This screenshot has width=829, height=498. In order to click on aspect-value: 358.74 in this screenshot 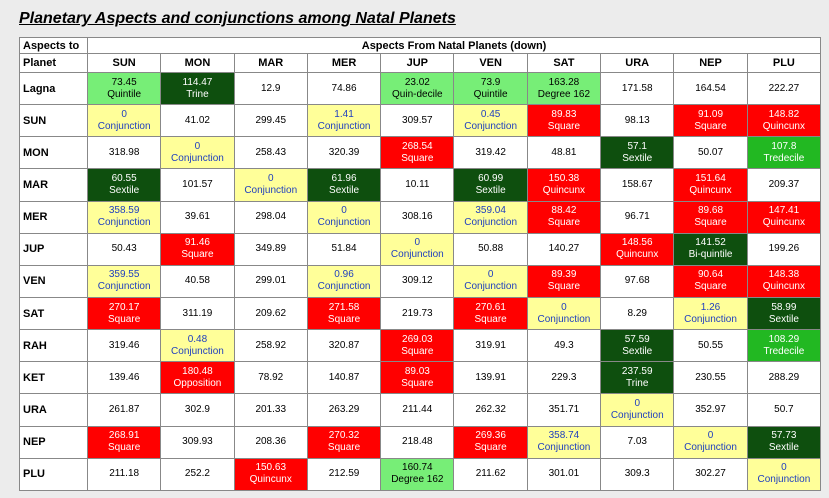, I will do `click(564, 436)`.